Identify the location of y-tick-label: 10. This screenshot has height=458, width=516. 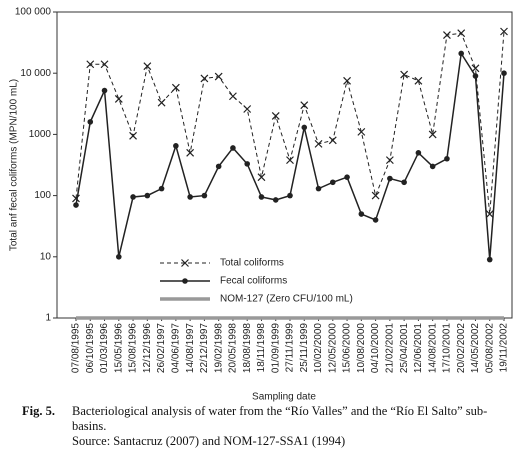
(46, 256).